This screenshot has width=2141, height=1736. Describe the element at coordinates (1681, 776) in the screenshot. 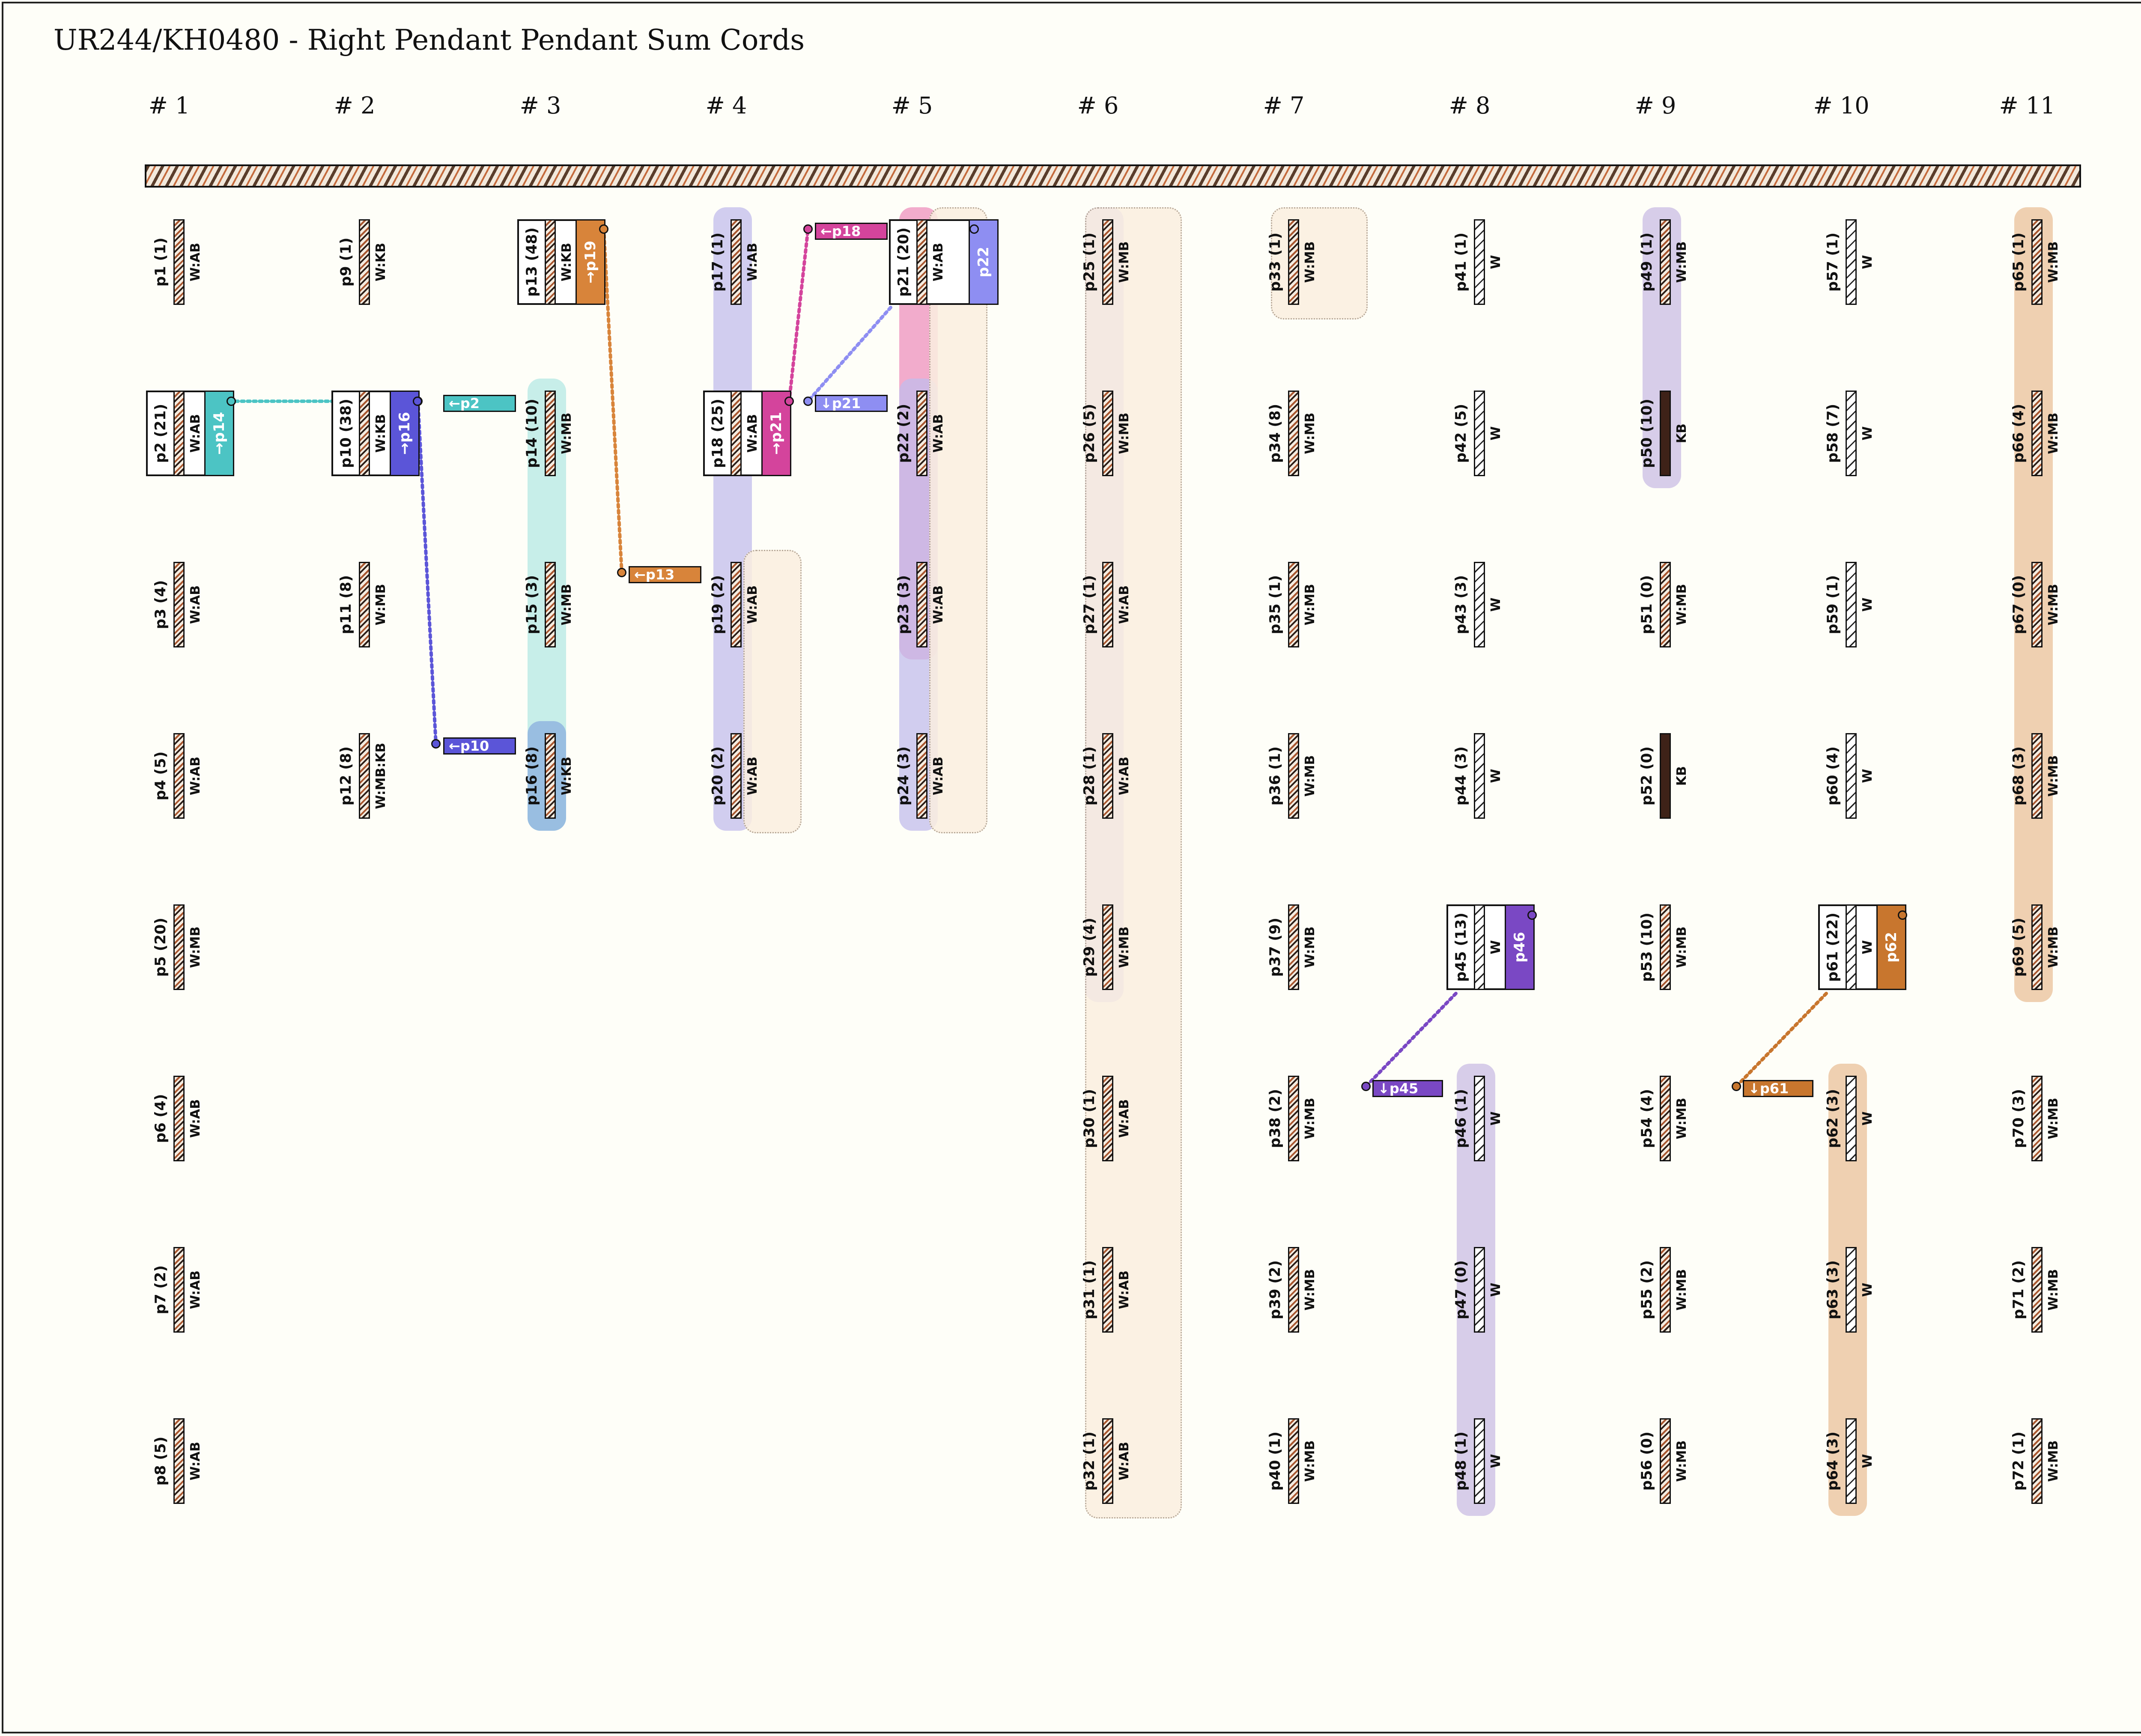

I see `cord-attribute: KB` at that location.